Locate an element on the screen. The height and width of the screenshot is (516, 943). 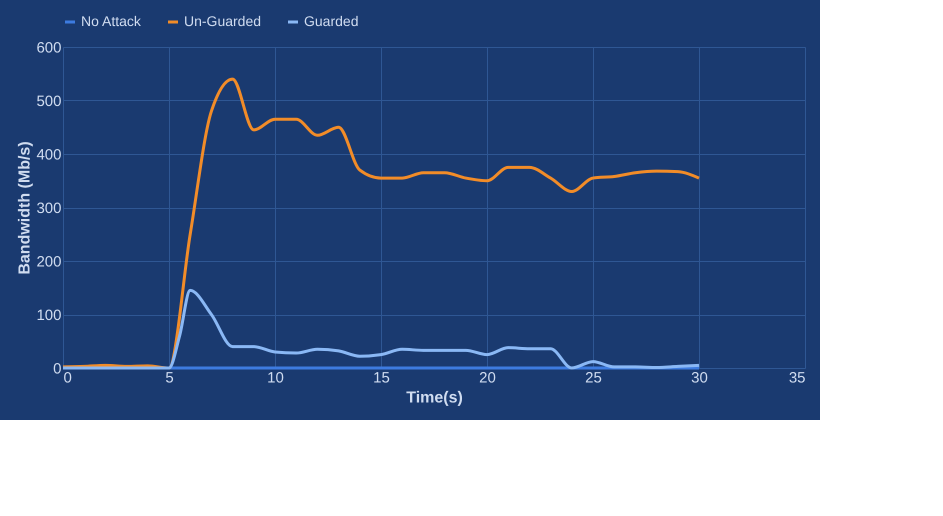
y-tick-label: 100 is located at coordinates (49, 315).